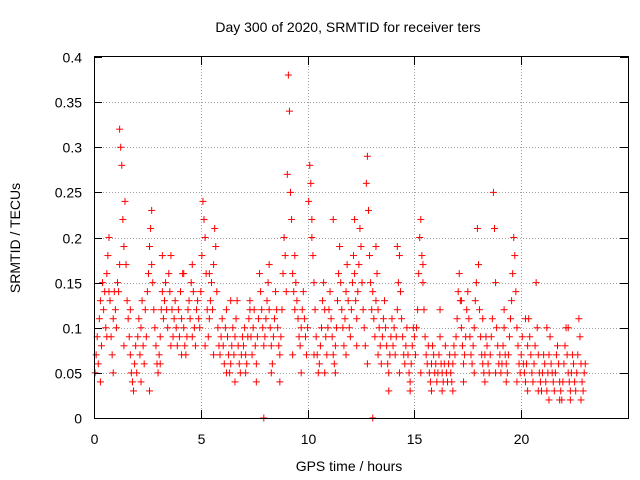 The width and height of the screenshot is (640, 480). Describe the element at coordinates (68, 284) in the screenshot. I see `y-tick-label: 0.15` at that location.